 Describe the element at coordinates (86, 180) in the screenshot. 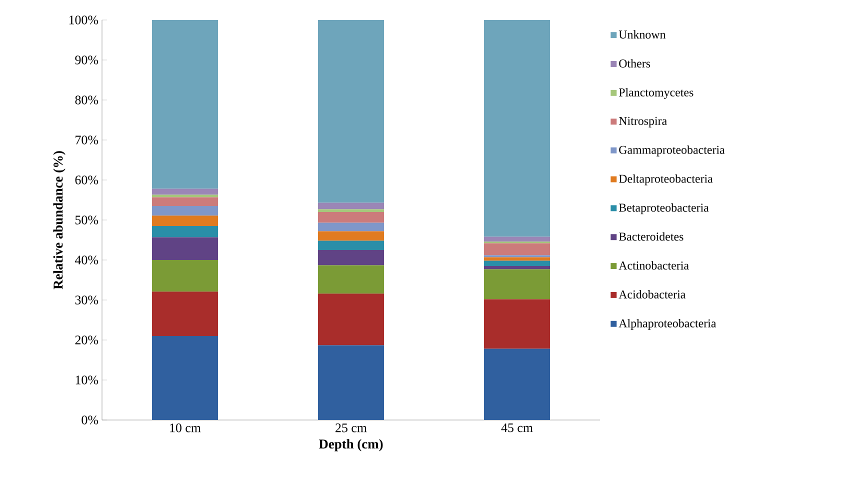

I see `y-tick-label: 60%` at that location.